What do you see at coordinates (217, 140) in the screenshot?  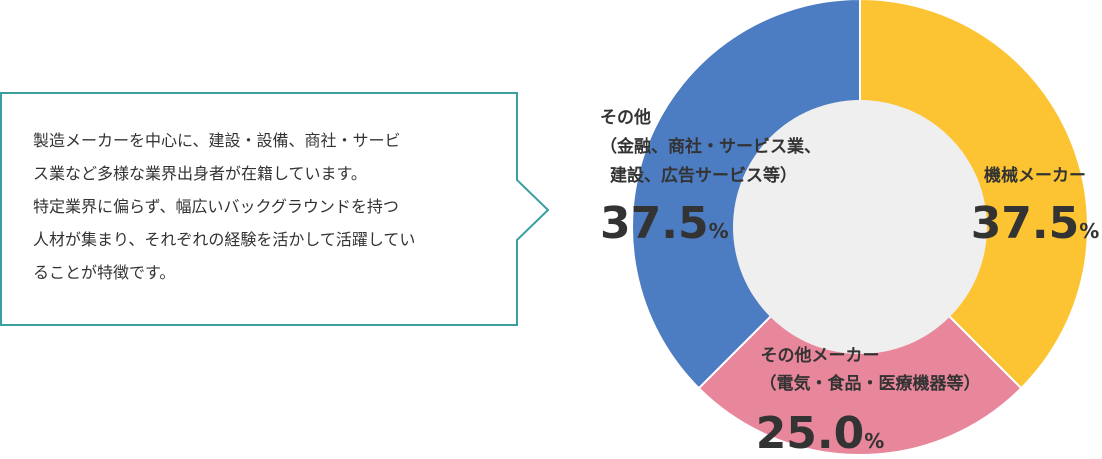 I see `callout-text: 製造メーカーを中心に、建設・設備、商社・サービ` at bounding box center [217, 140].